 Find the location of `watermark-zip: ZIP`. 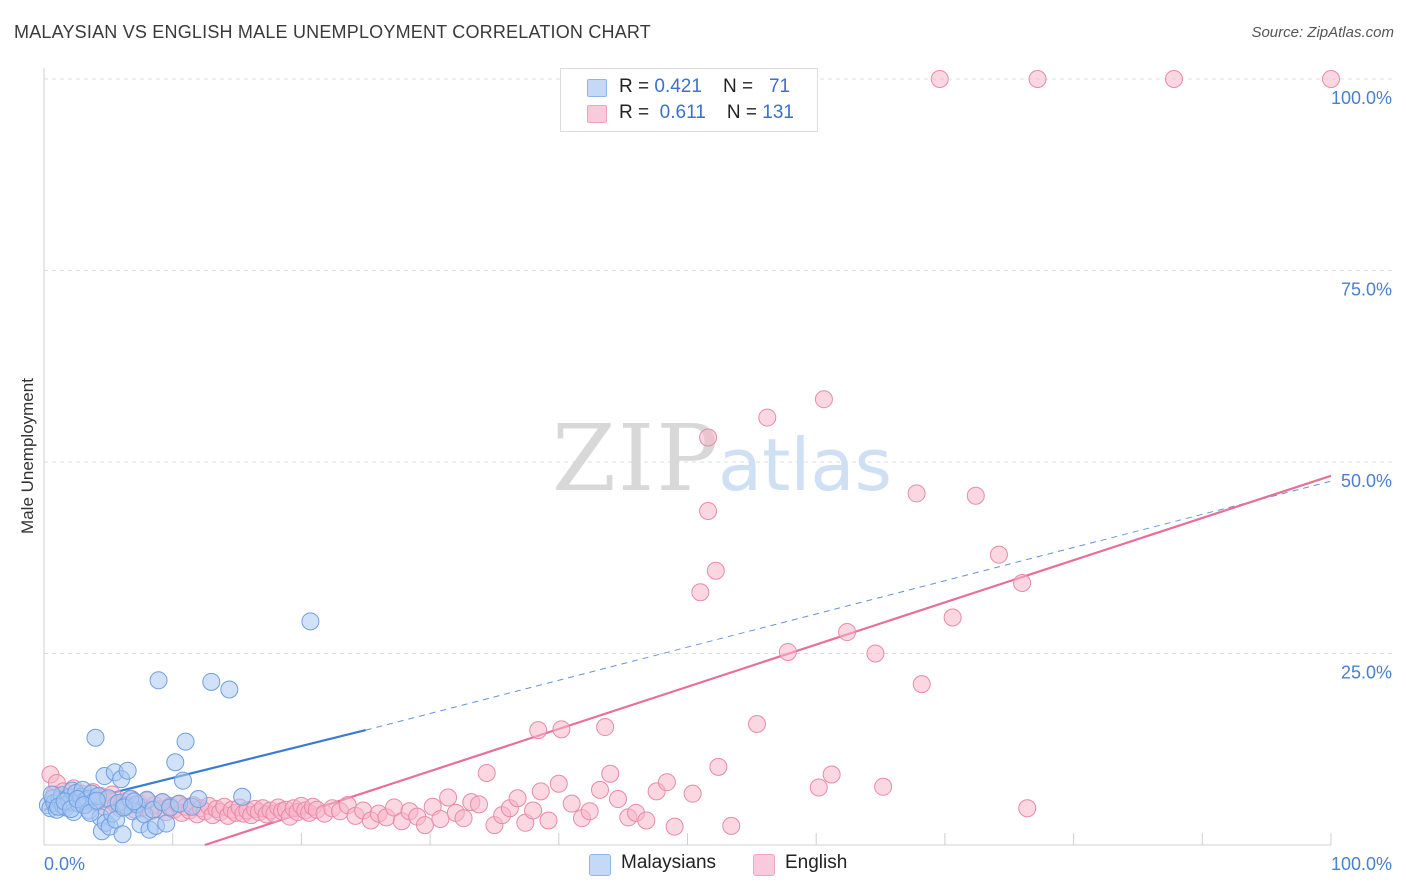

watermark-zip: ZIP is located at coordinates (636, 458).